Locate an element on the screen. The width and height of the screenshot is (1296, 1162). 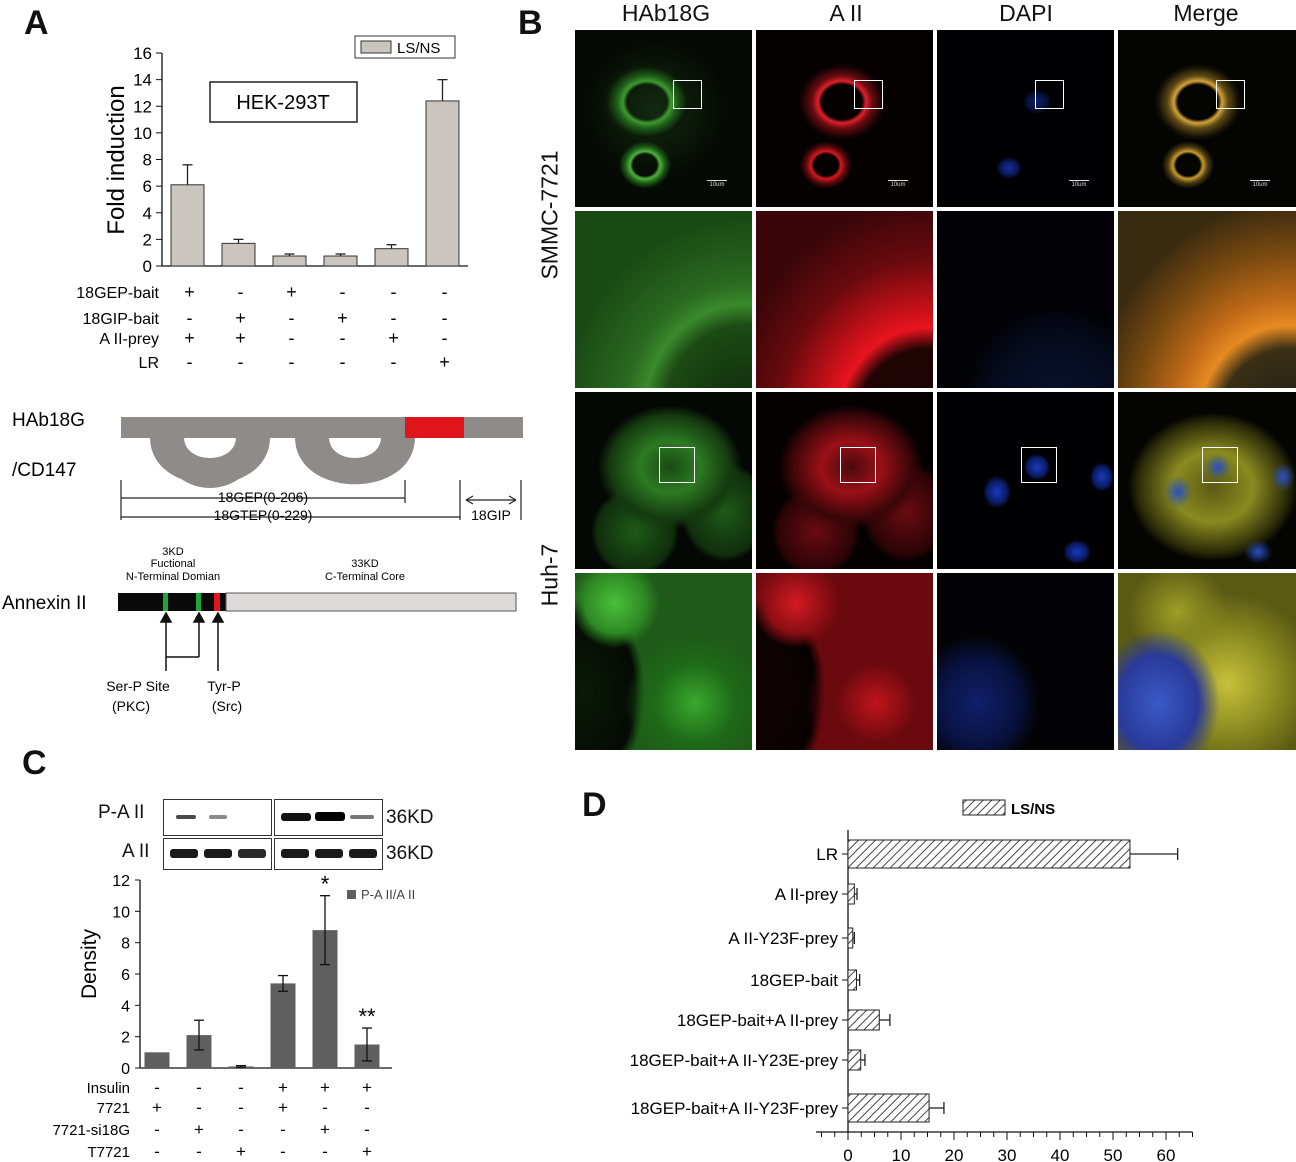
col-label-dapi: DAPI is located at coordinates (1026, 13).